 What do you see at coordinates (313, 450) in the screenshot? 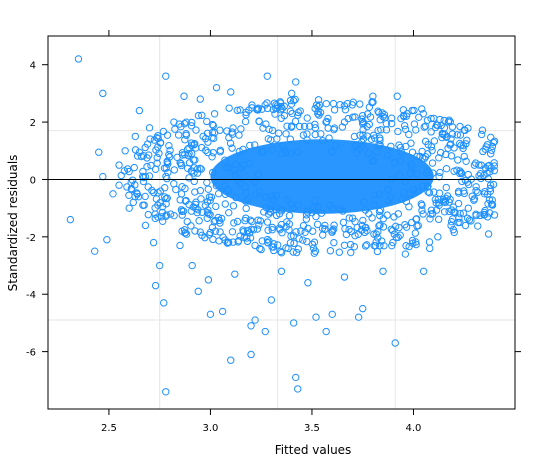
I see `x-axis-title: Fitted values` at bounding box center [313, 450].